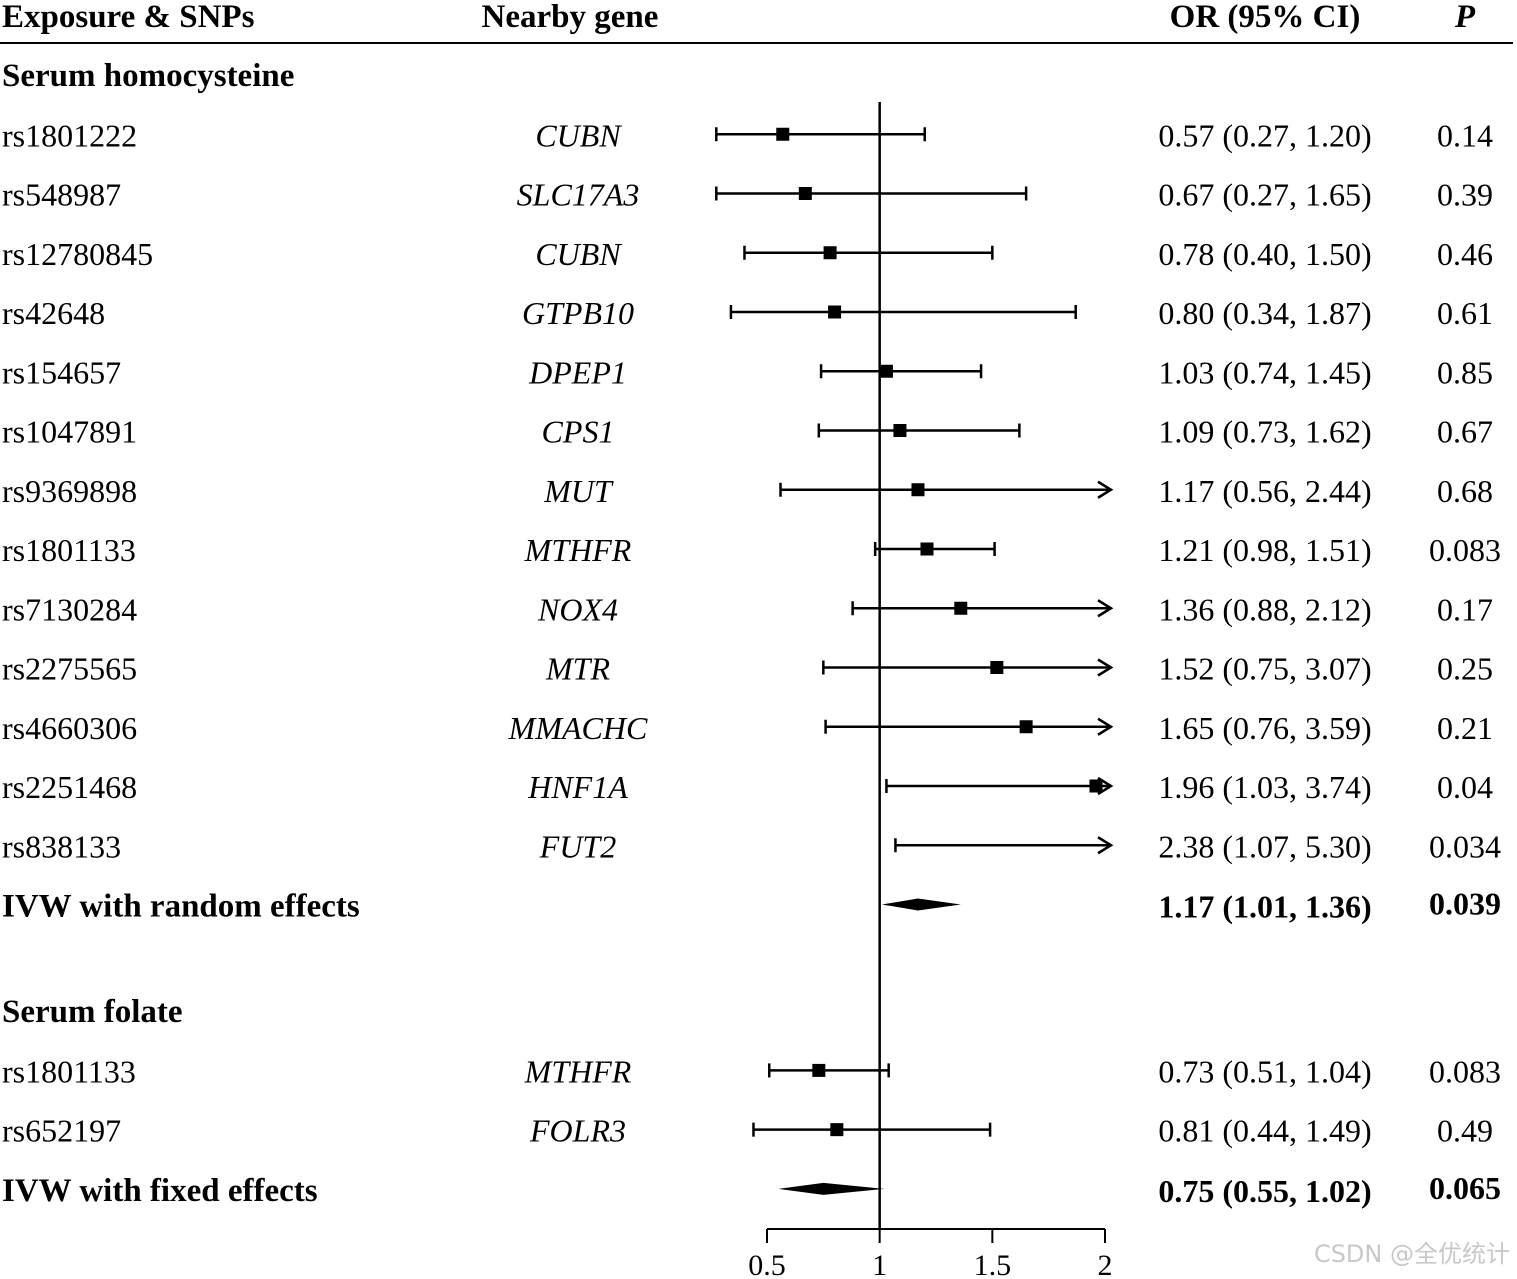  Describe the element at coordinates (1465, 135) in the screenshot. I see `p-value: 0.14` at that location.